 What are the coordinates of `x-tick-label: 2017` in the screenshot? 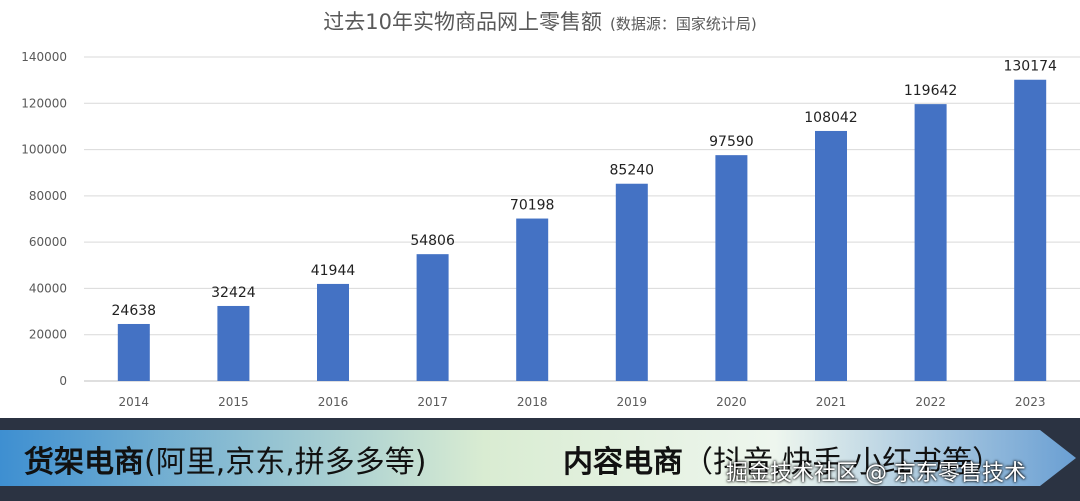 It's located at (432, 402).